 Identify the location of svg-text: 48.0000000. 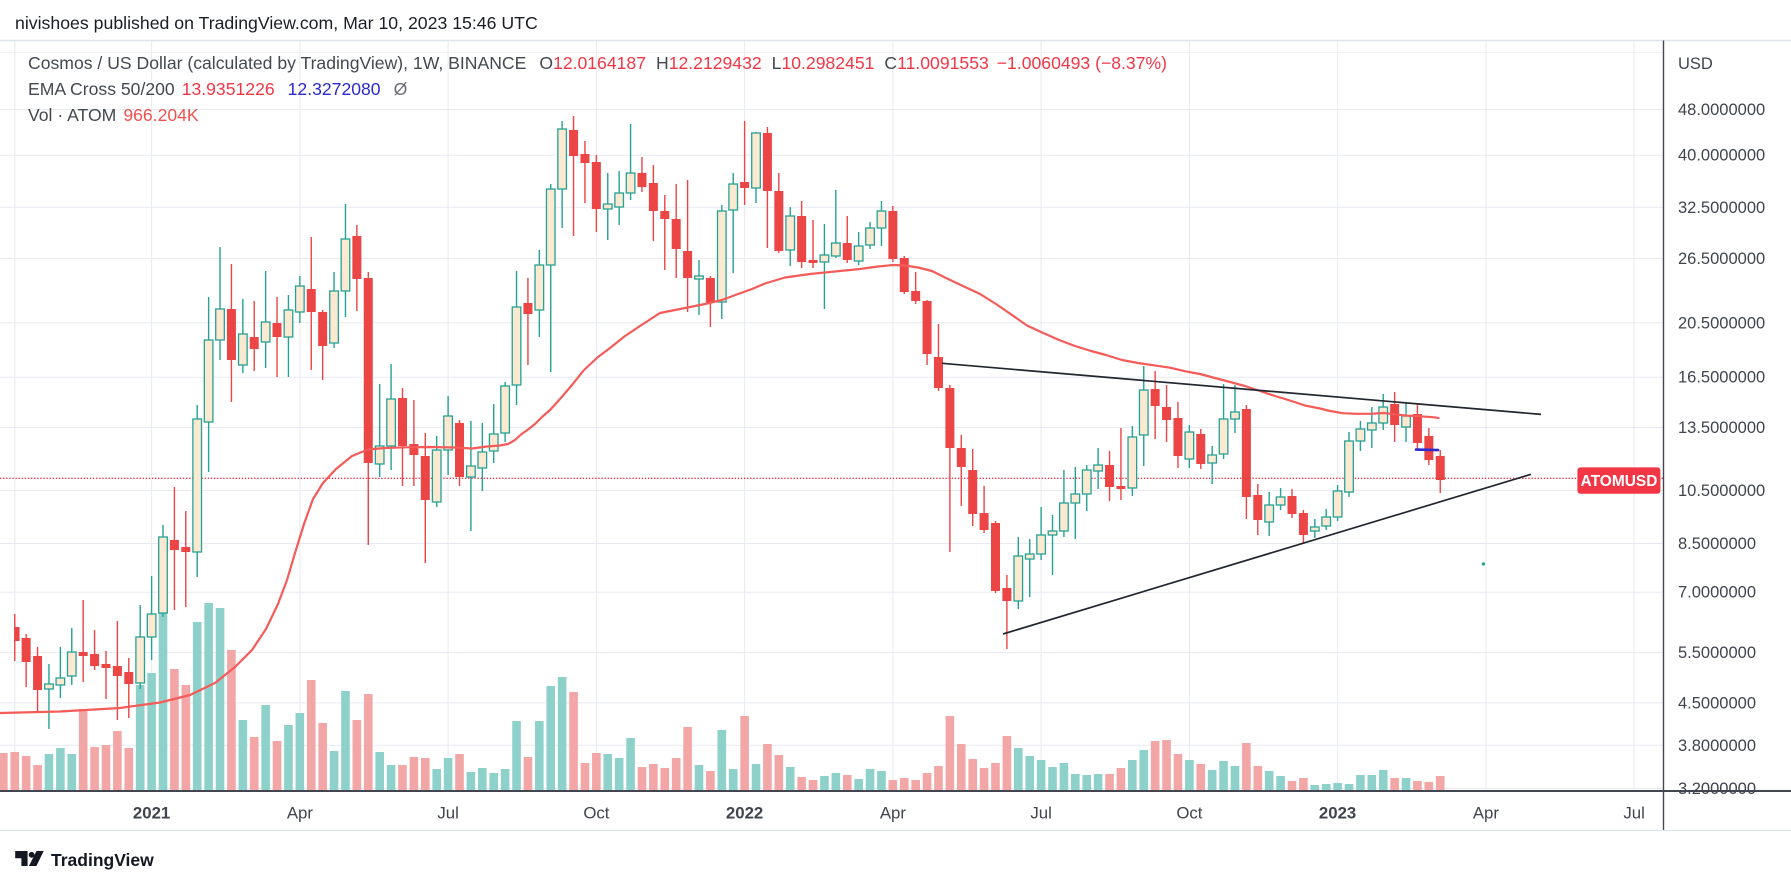
(1721, 110).